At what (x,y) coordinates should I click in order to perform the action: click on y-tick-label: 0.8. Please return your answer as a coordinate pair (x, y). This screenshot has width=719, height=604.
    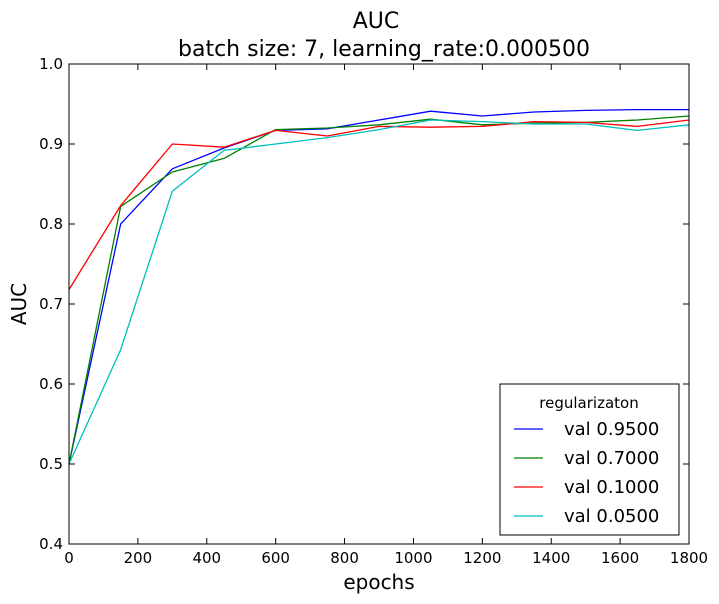
    Looking at the image, I should click on (51, 224).